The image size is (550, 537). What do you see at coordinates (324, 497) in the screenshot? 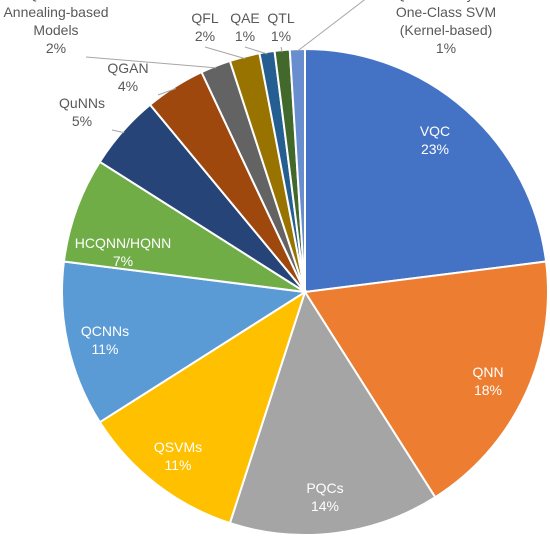
I see `slice-label-pqcs: PQCs 14%` at bounding box center [324, 497].